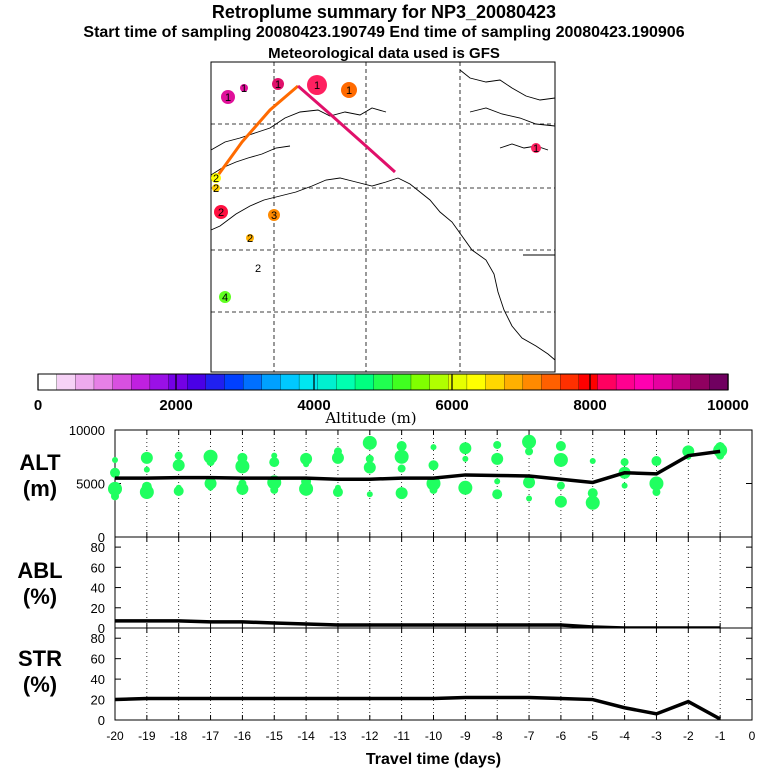 The height and width of the screenshot is (768, 768). Describe the element at coordinates (313, 405) in the screenshot. I see `colorbar-tick-label: 4000` at that location.